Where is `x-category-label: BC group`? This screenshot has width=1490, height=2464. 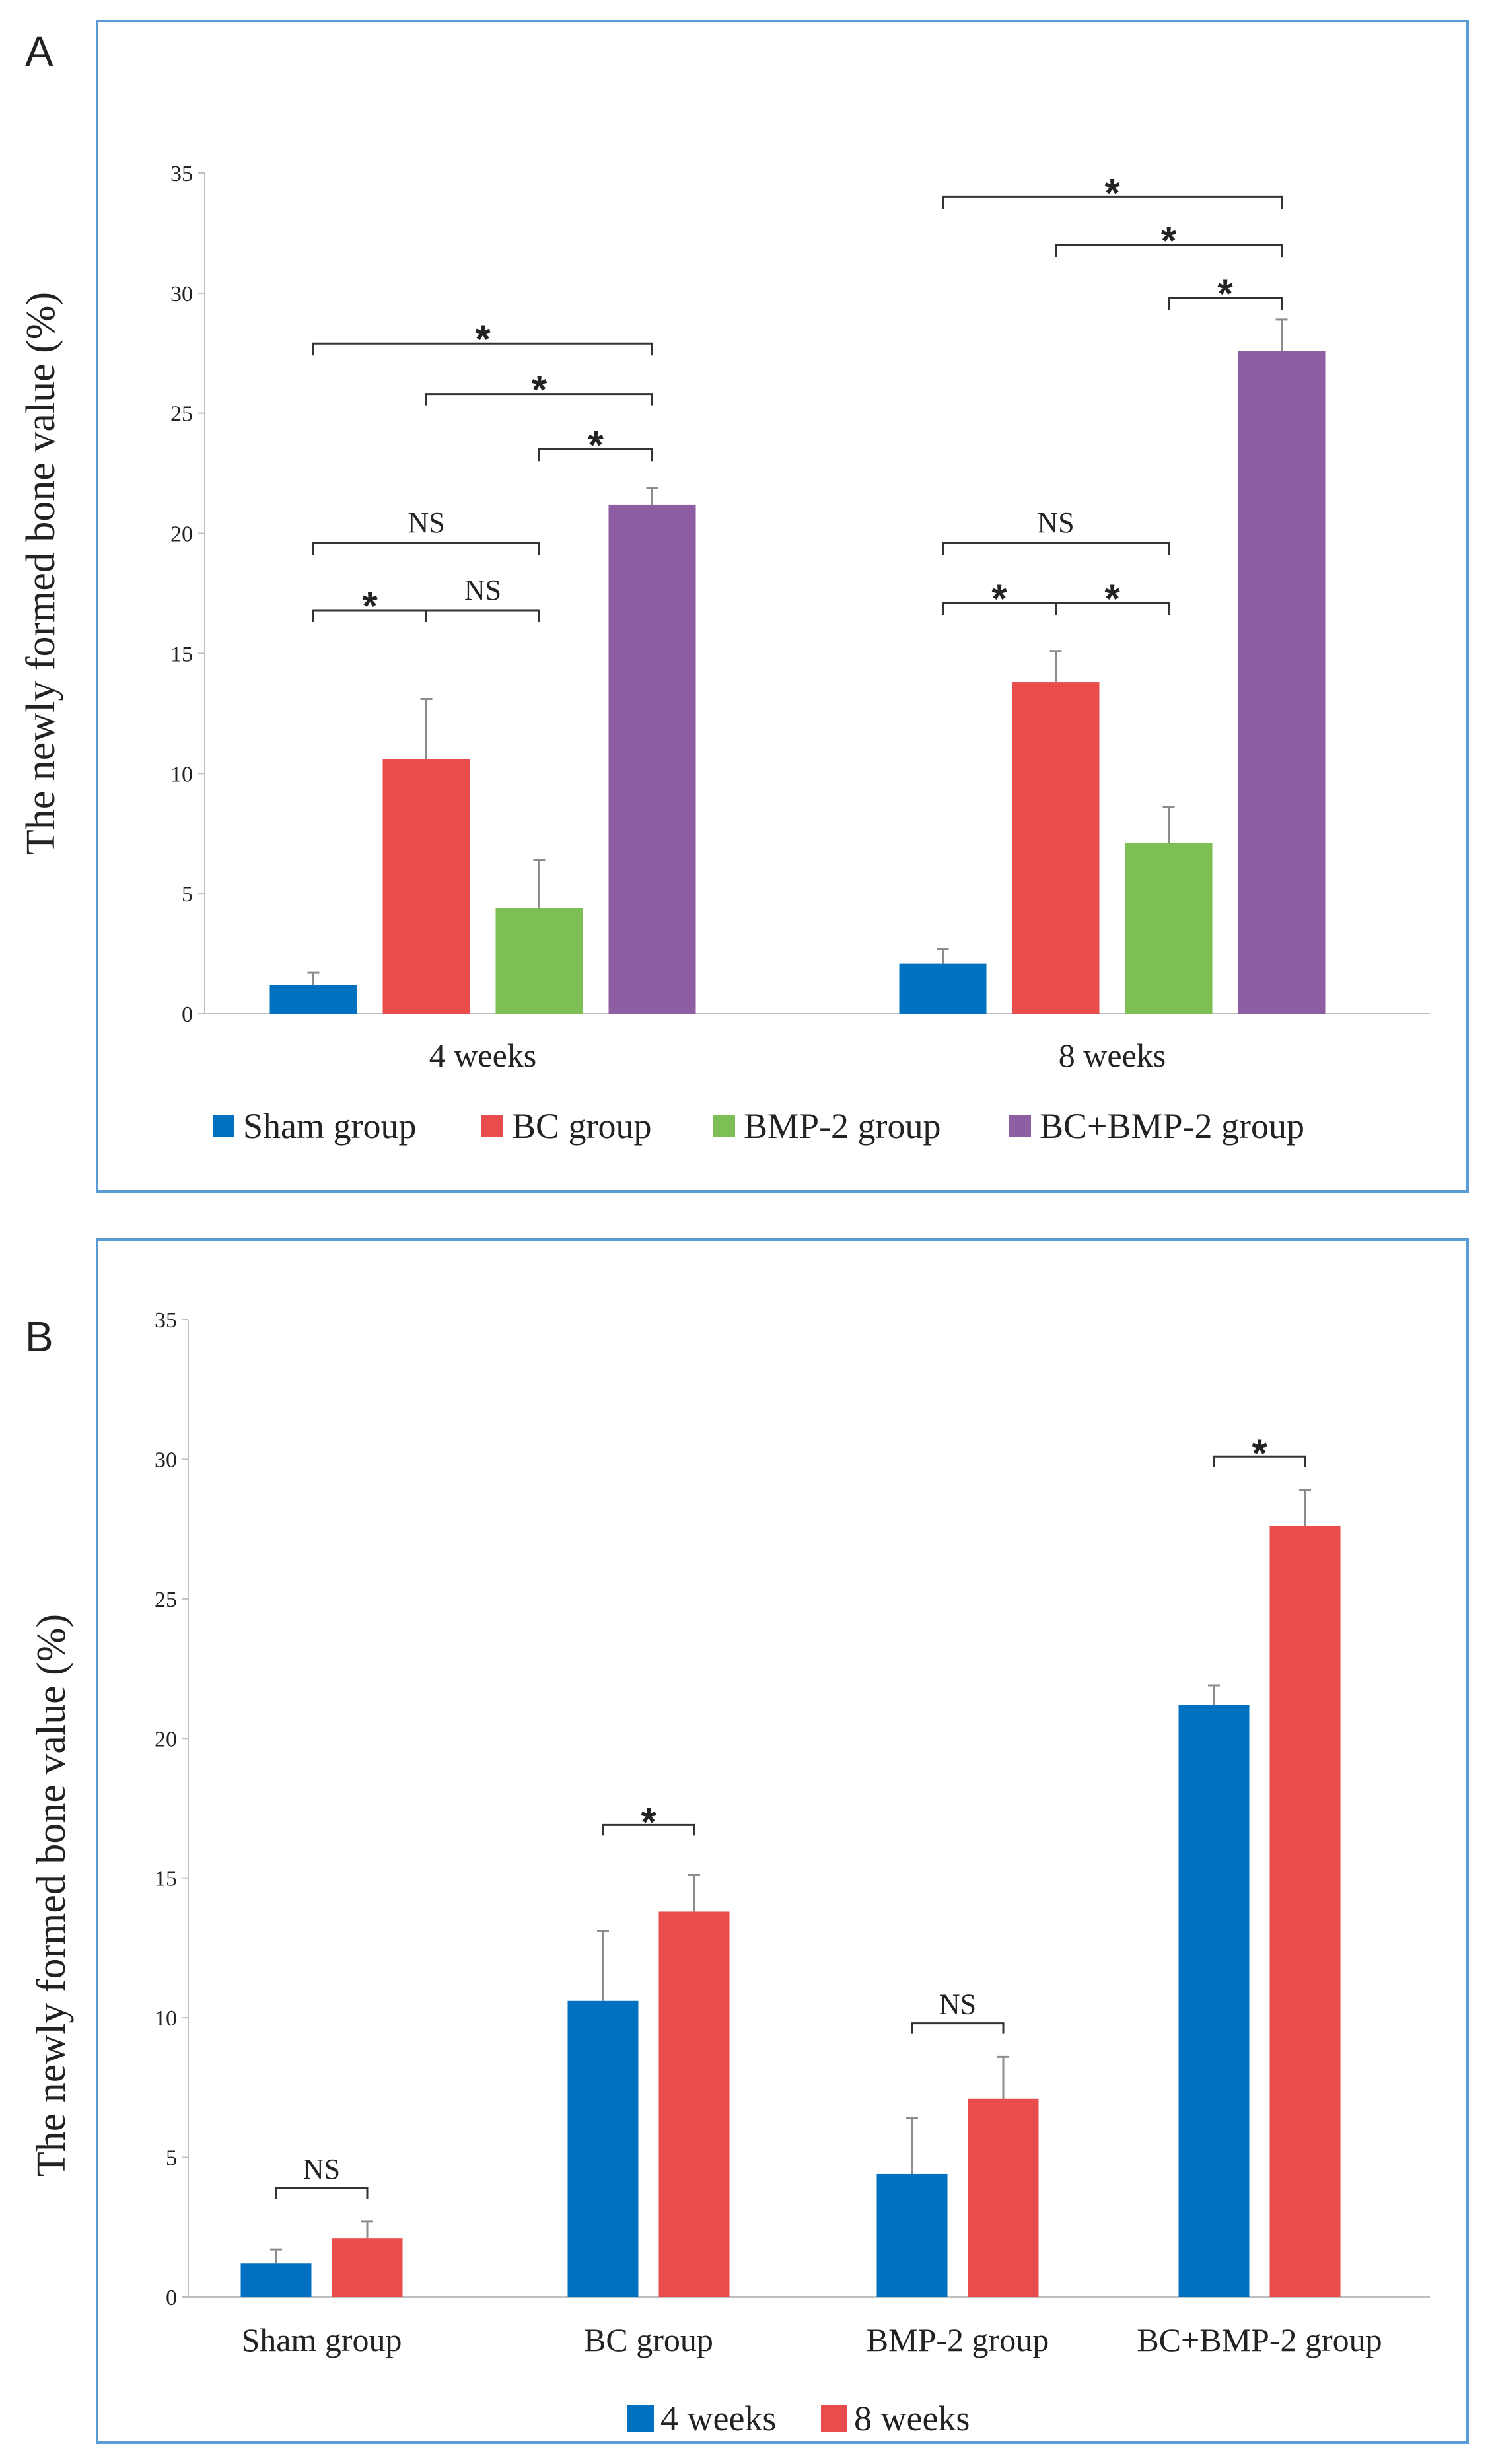 x-category-label: BC group is located at coordinates (649, 2339).